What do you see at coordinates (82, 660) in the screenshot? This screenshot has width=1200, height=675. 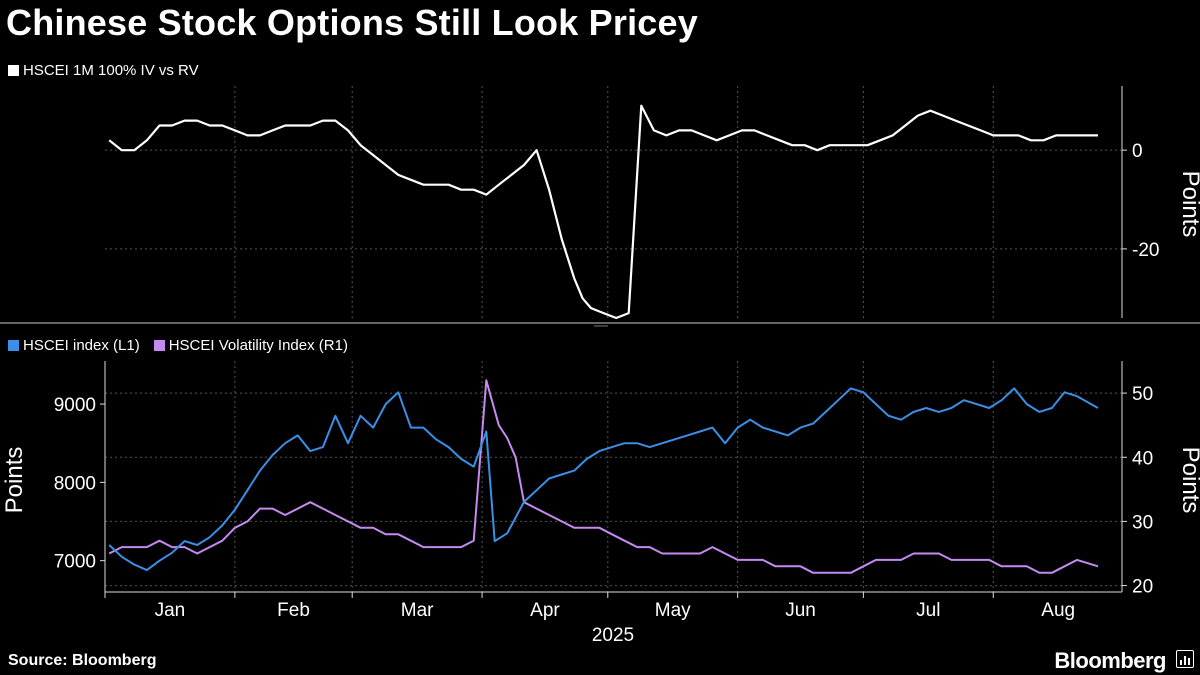 I see `source-note: Source: Bloomberg` at bounding box center [82, 660].